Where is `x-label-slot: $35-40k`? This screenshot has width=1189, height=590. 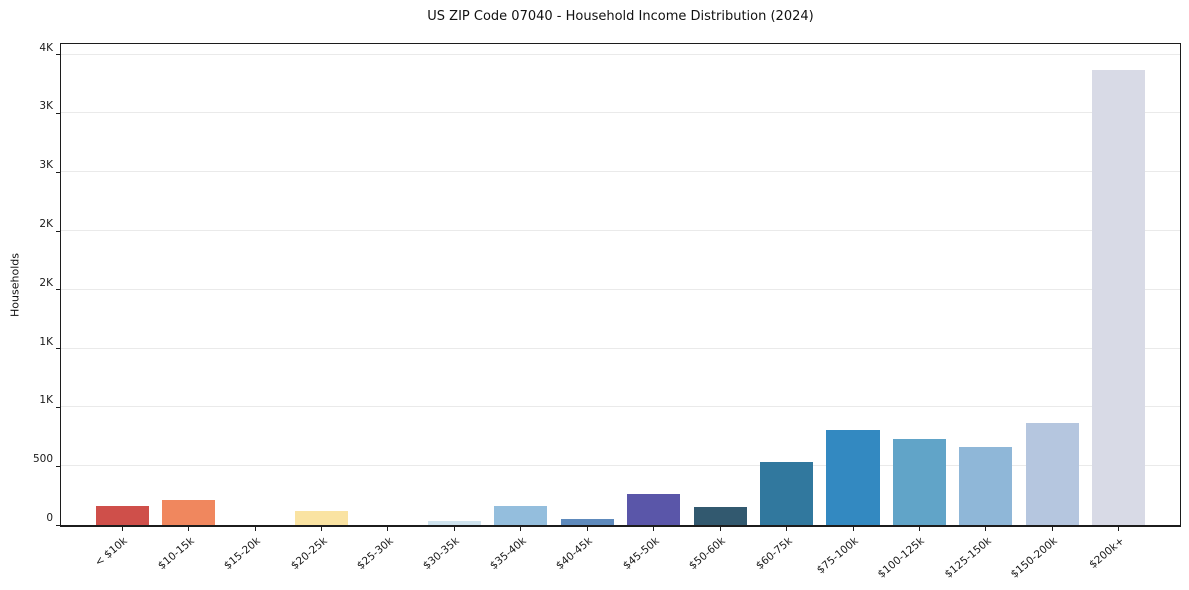
x-label-slot: $35-40k is located at coordinates (521, 555).